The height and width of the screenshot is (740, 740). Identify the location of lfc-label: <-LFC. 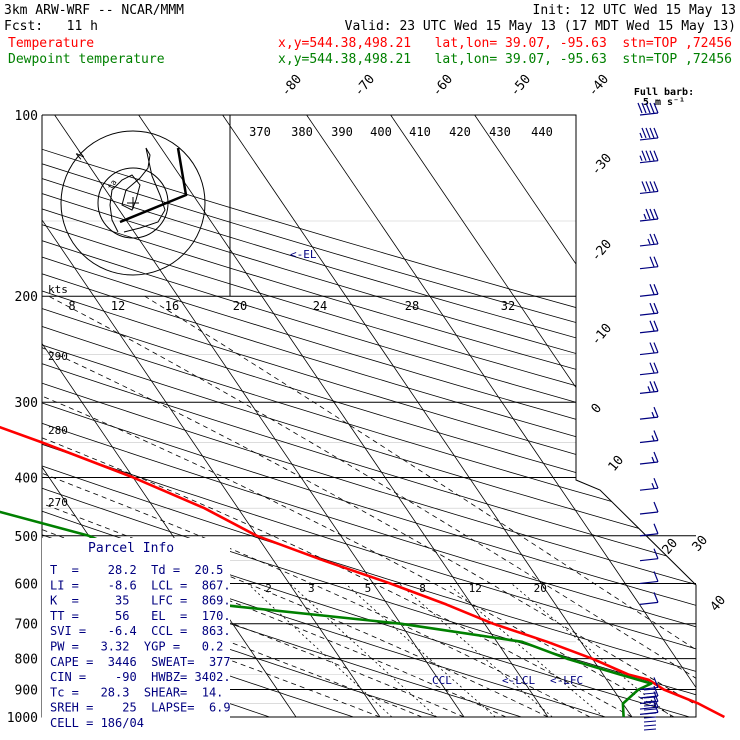
(566, 680).